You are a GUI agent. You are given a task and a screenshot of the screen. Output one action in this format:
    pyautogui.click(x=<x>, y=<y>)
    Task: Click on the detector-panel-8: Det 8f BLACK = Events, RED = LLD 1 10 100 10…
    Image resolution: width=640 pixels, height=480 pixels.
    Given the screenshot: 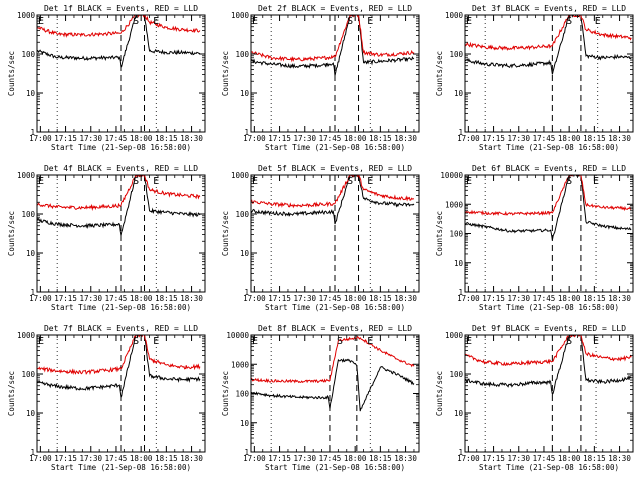 What is the action you would take?
    pyautogui.click(x=320, y=398)
    